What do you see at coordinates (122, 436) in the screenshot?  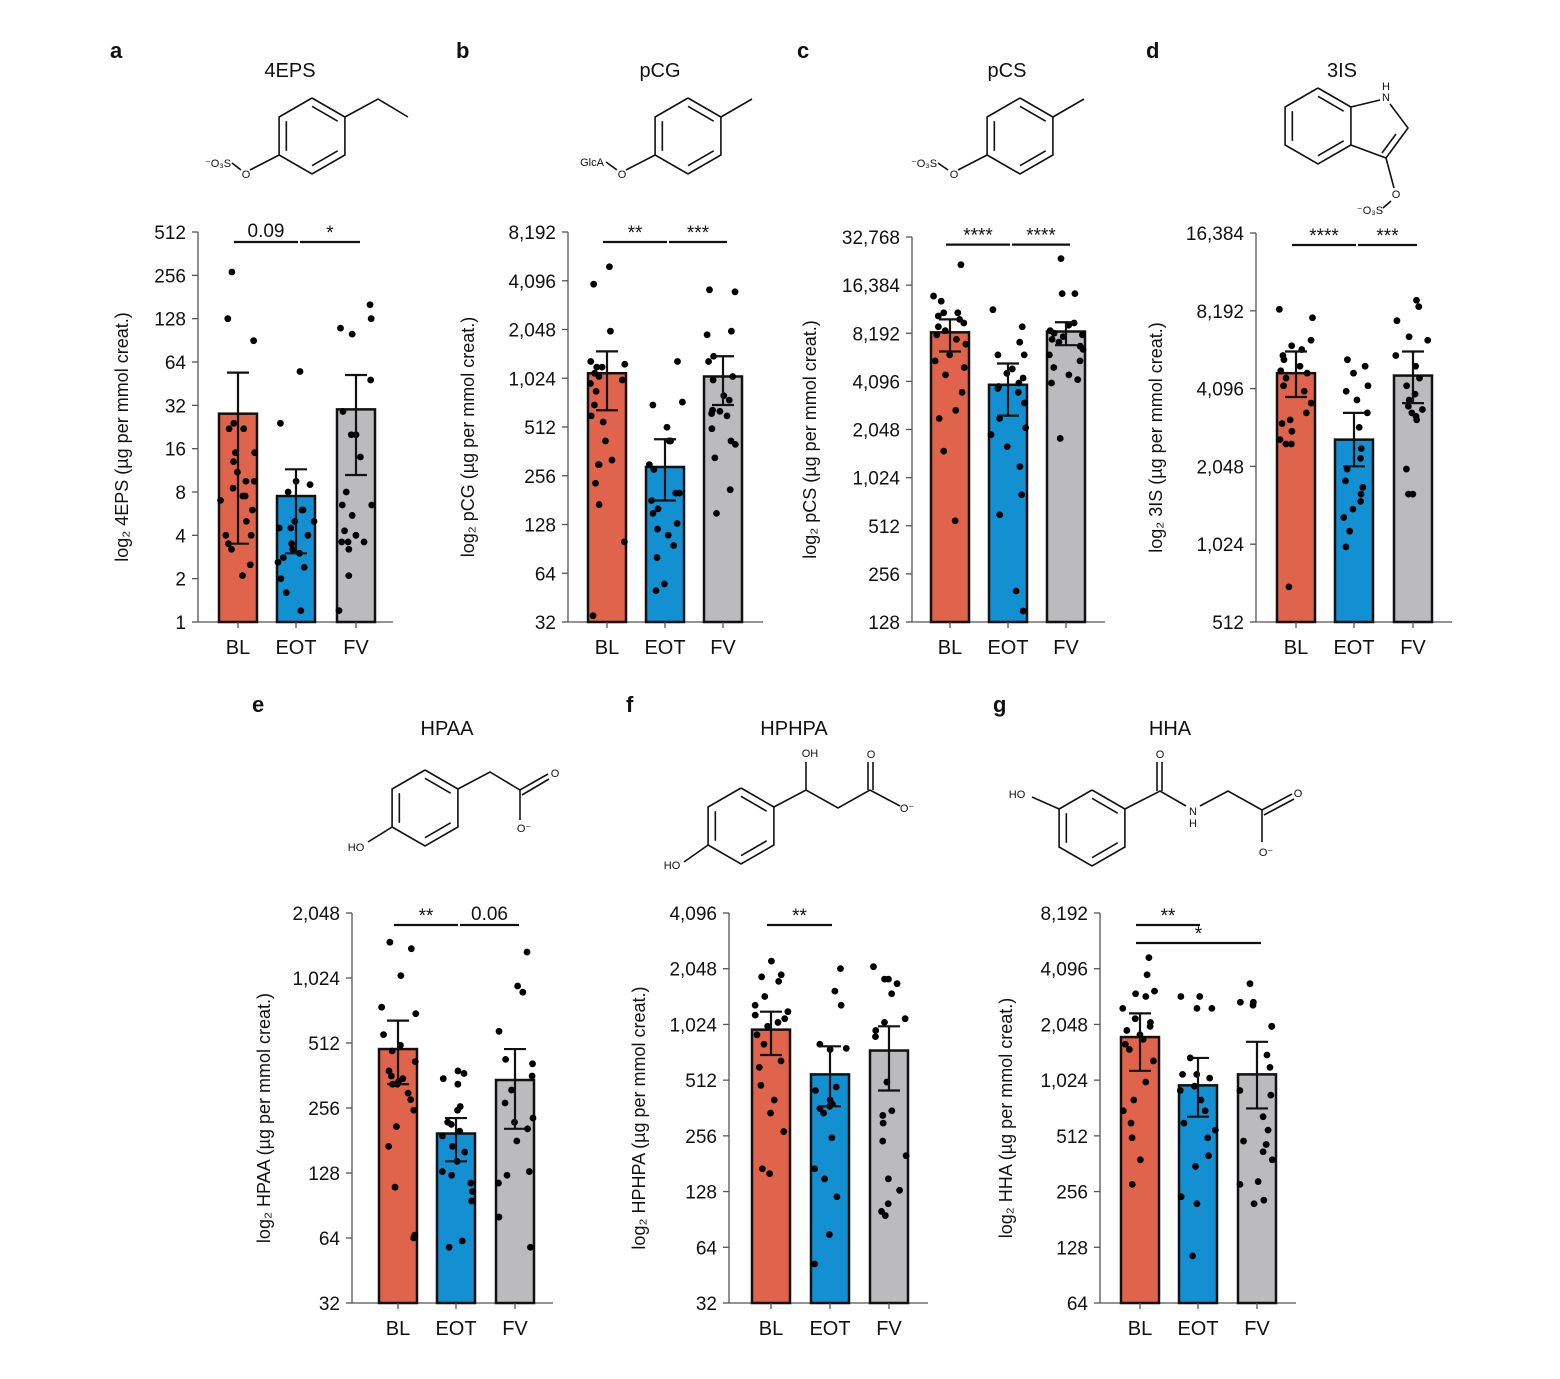 I see `y-axis-label: log₂ 4EPS (µg per mmol creat.)` at bounding box center [122, 436].